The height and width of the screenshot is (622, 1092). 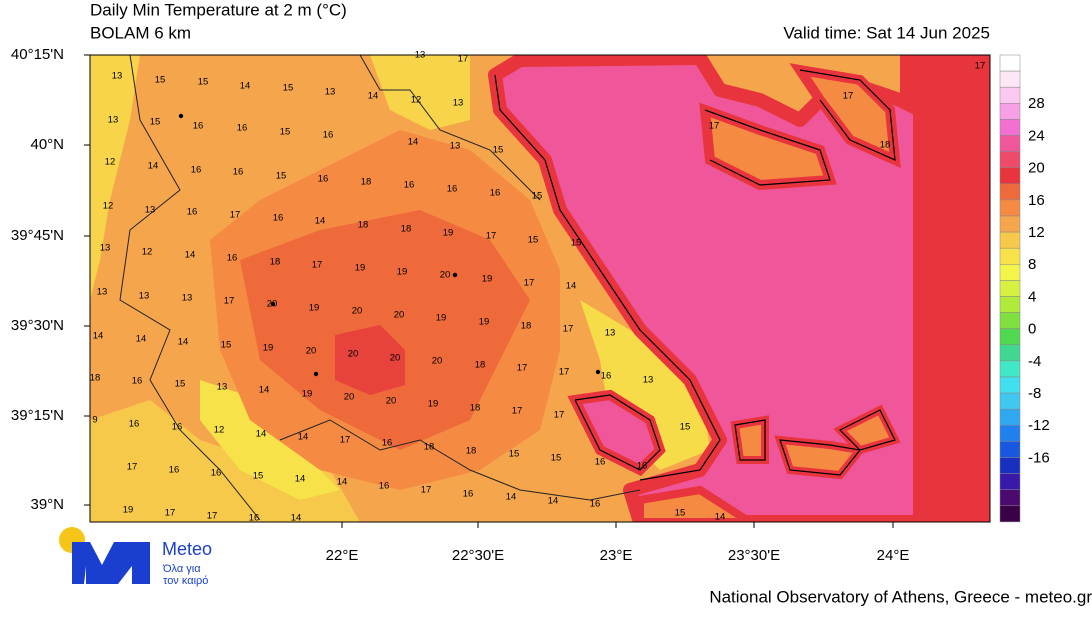 What do you see at coordinates (37, 415) in the screenshot?
I see `lat-label: 39°15'N` at bounding box center [37, 415].